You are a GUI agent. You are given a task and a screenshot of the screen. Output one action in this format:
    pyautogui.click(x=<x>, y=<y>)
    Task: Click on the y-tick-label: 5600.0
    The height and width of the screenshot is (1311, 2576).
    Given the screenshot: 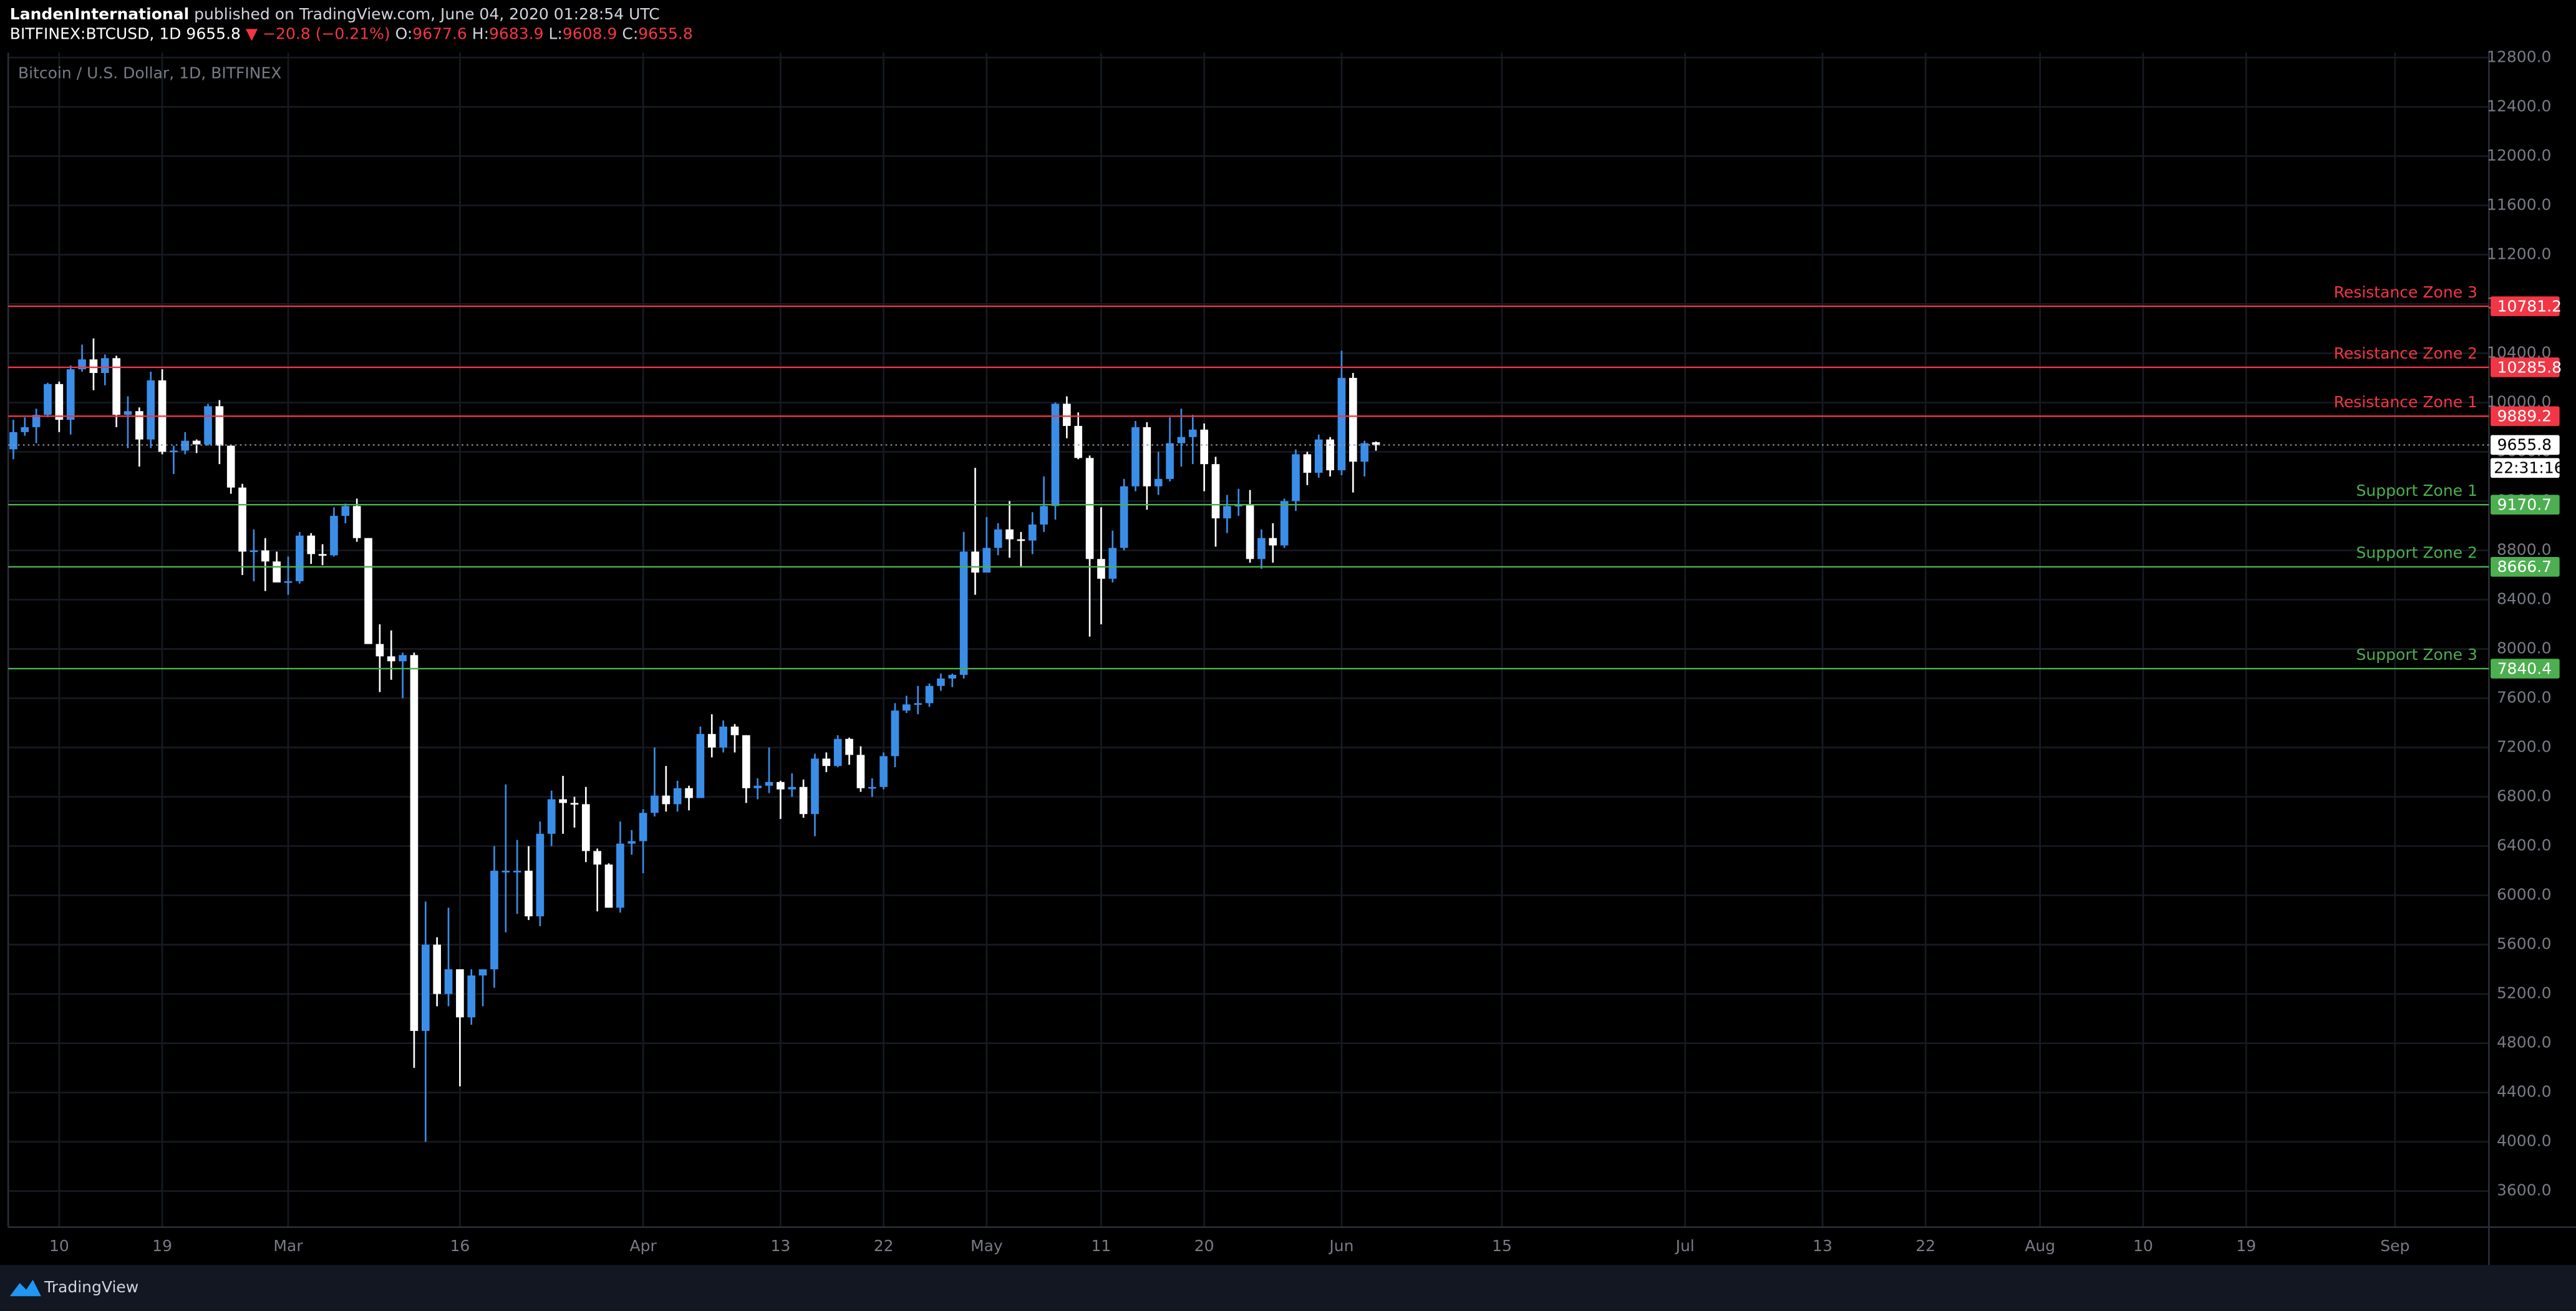 What is the action you would take?
    pyautogui.click(x=2524, y=944)
    